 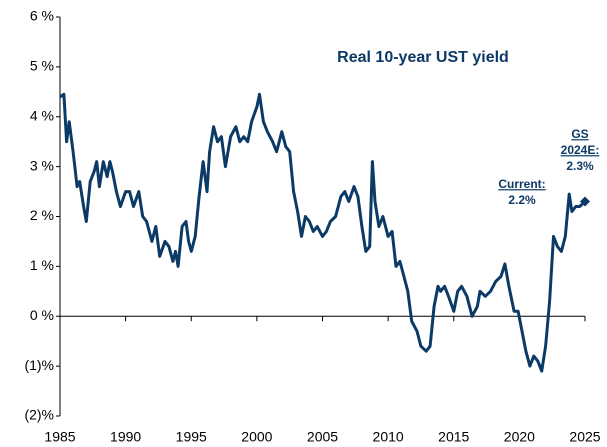 I want to click on y-tick-label: 0 %, so click(x=42, y=315).